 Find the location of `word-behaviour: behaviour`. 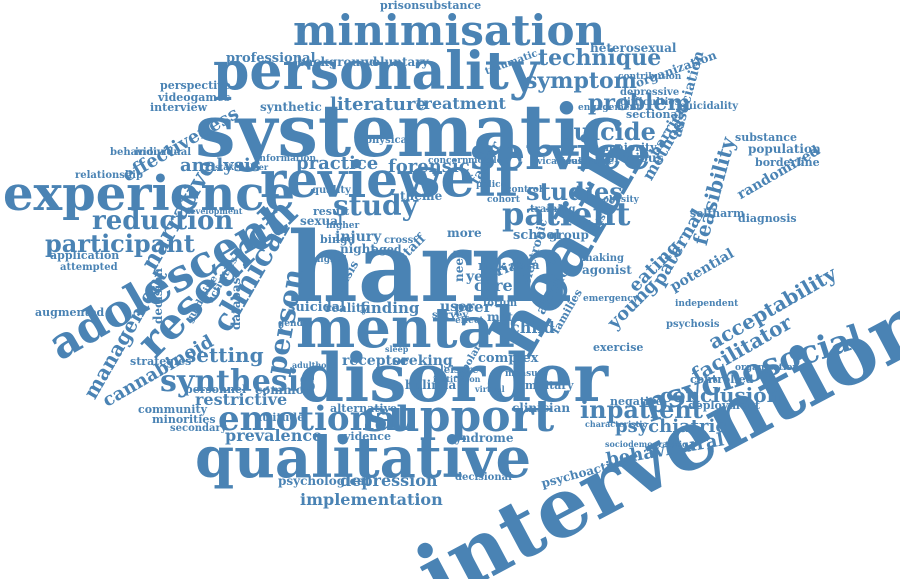

word-behaviour: behaviour is located at coordinates (138, 152).